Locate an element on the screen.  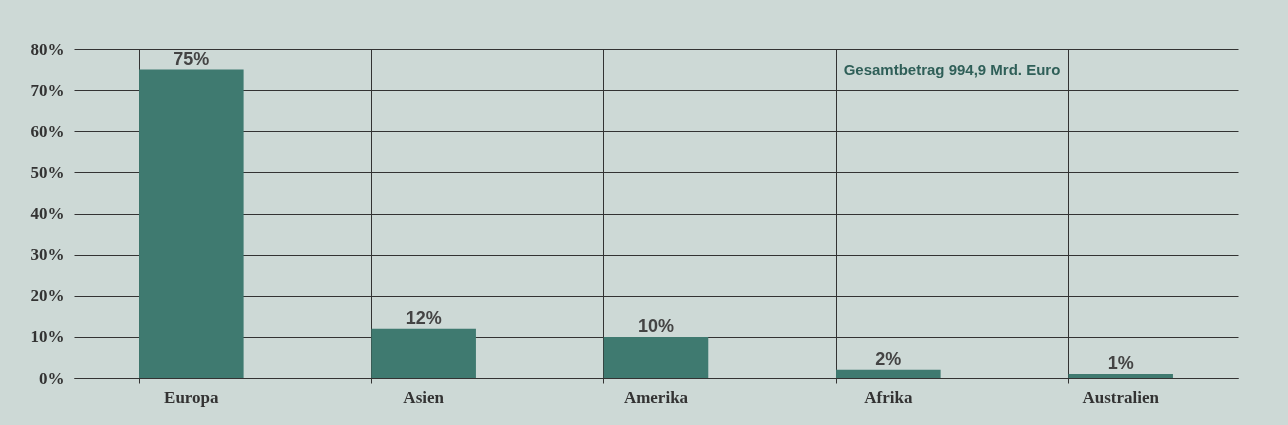
y-tick-label: 10% is located at coordinates (47, 337).